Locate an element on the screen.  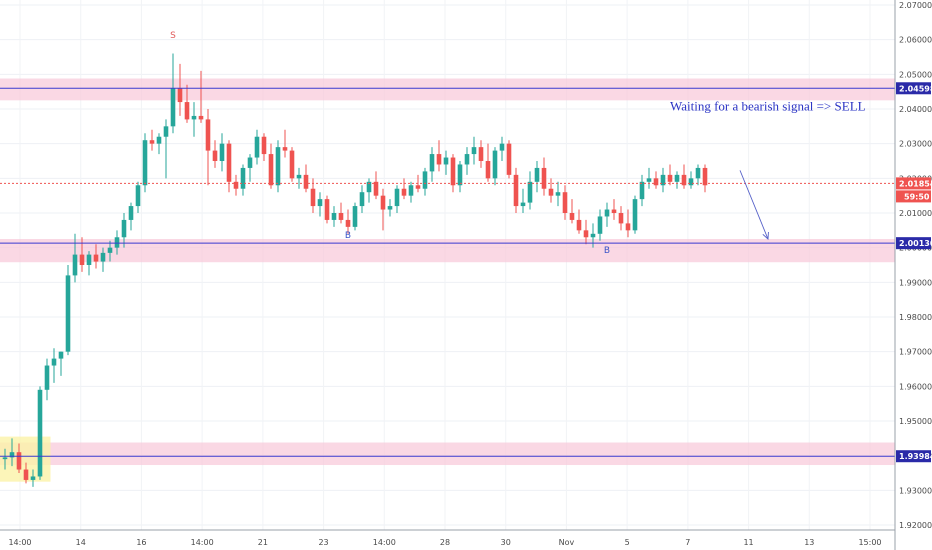
countdown-label: 59:50 is located at coordinates (917, 196).